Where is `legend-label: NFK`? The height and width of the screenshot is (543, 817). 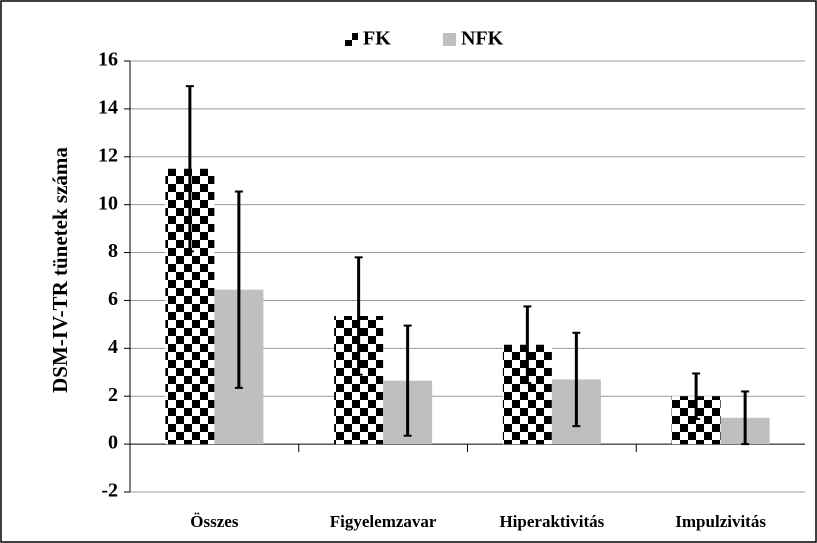
legend-label: NFK is located at coordinates (482, 39).